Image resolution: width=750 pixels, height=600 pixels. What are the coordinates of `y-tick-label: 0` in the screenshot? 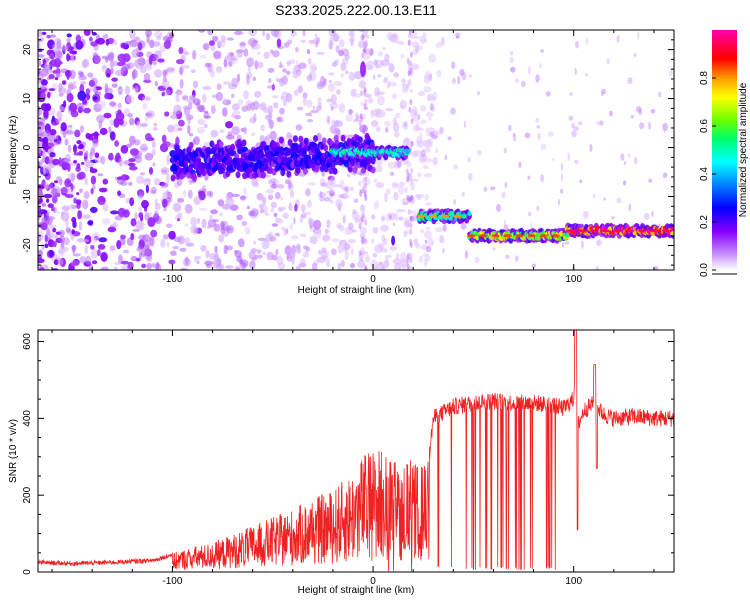 It's located at (27, 572).